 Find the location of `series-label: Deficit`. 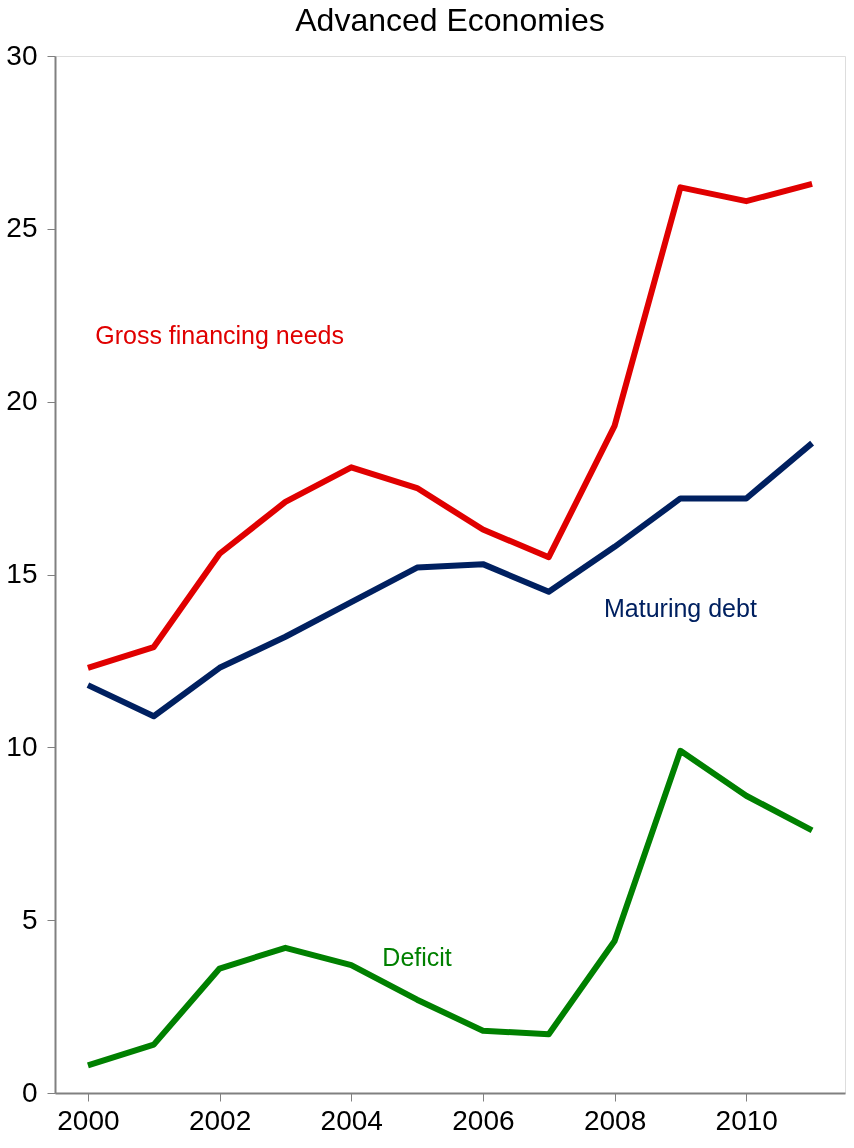

series-label: Deficit is located at coordinates (417, 957).